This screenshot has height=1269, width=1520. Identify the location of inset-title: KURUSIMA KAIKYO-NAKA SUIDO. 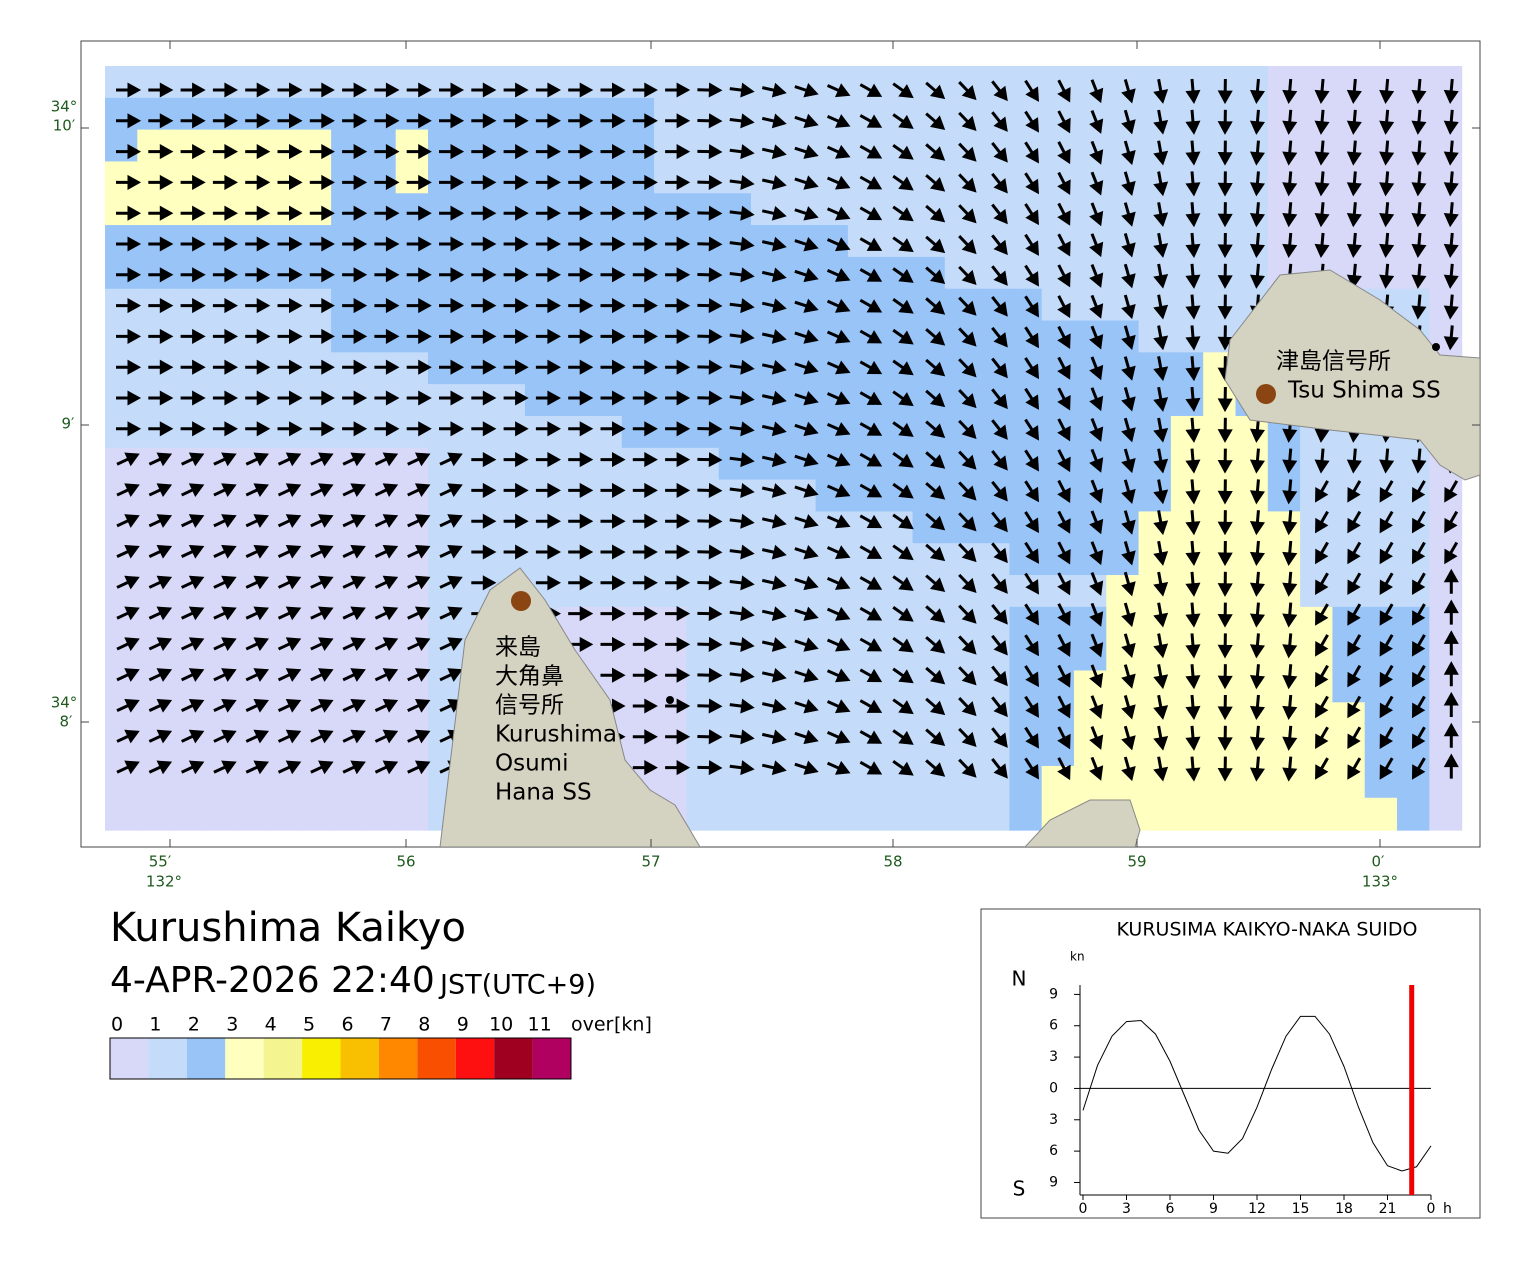
(1266, 930).